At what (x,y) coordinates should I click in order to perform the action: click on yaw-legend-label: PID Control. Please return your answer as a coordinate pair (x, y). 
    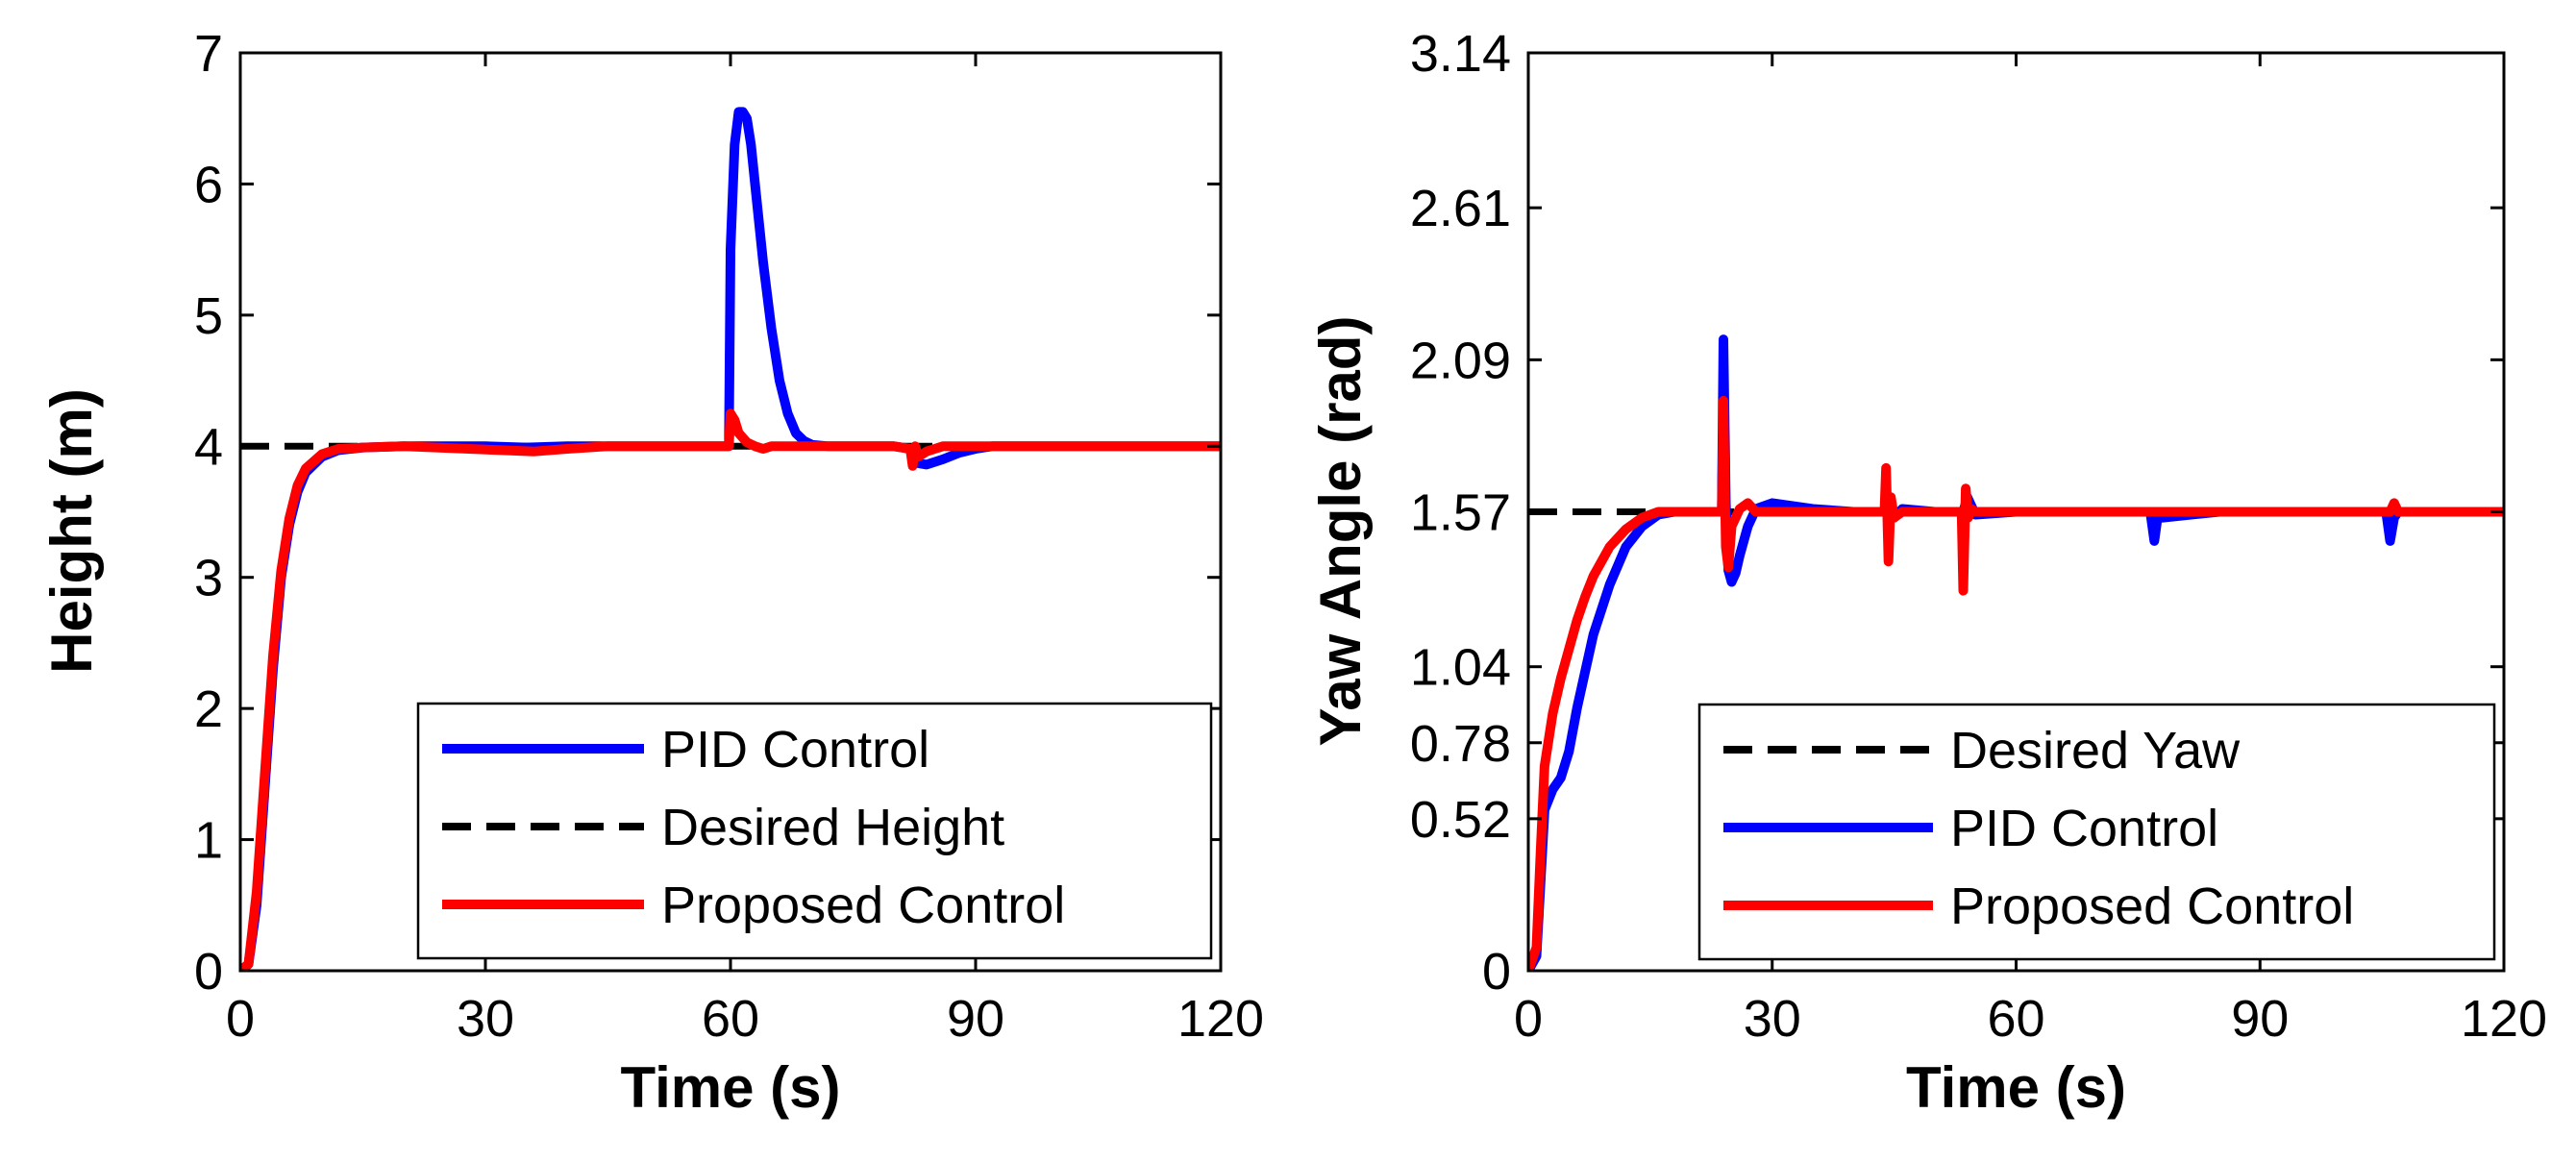
    Looking at the image, I should click on (2084, 828).